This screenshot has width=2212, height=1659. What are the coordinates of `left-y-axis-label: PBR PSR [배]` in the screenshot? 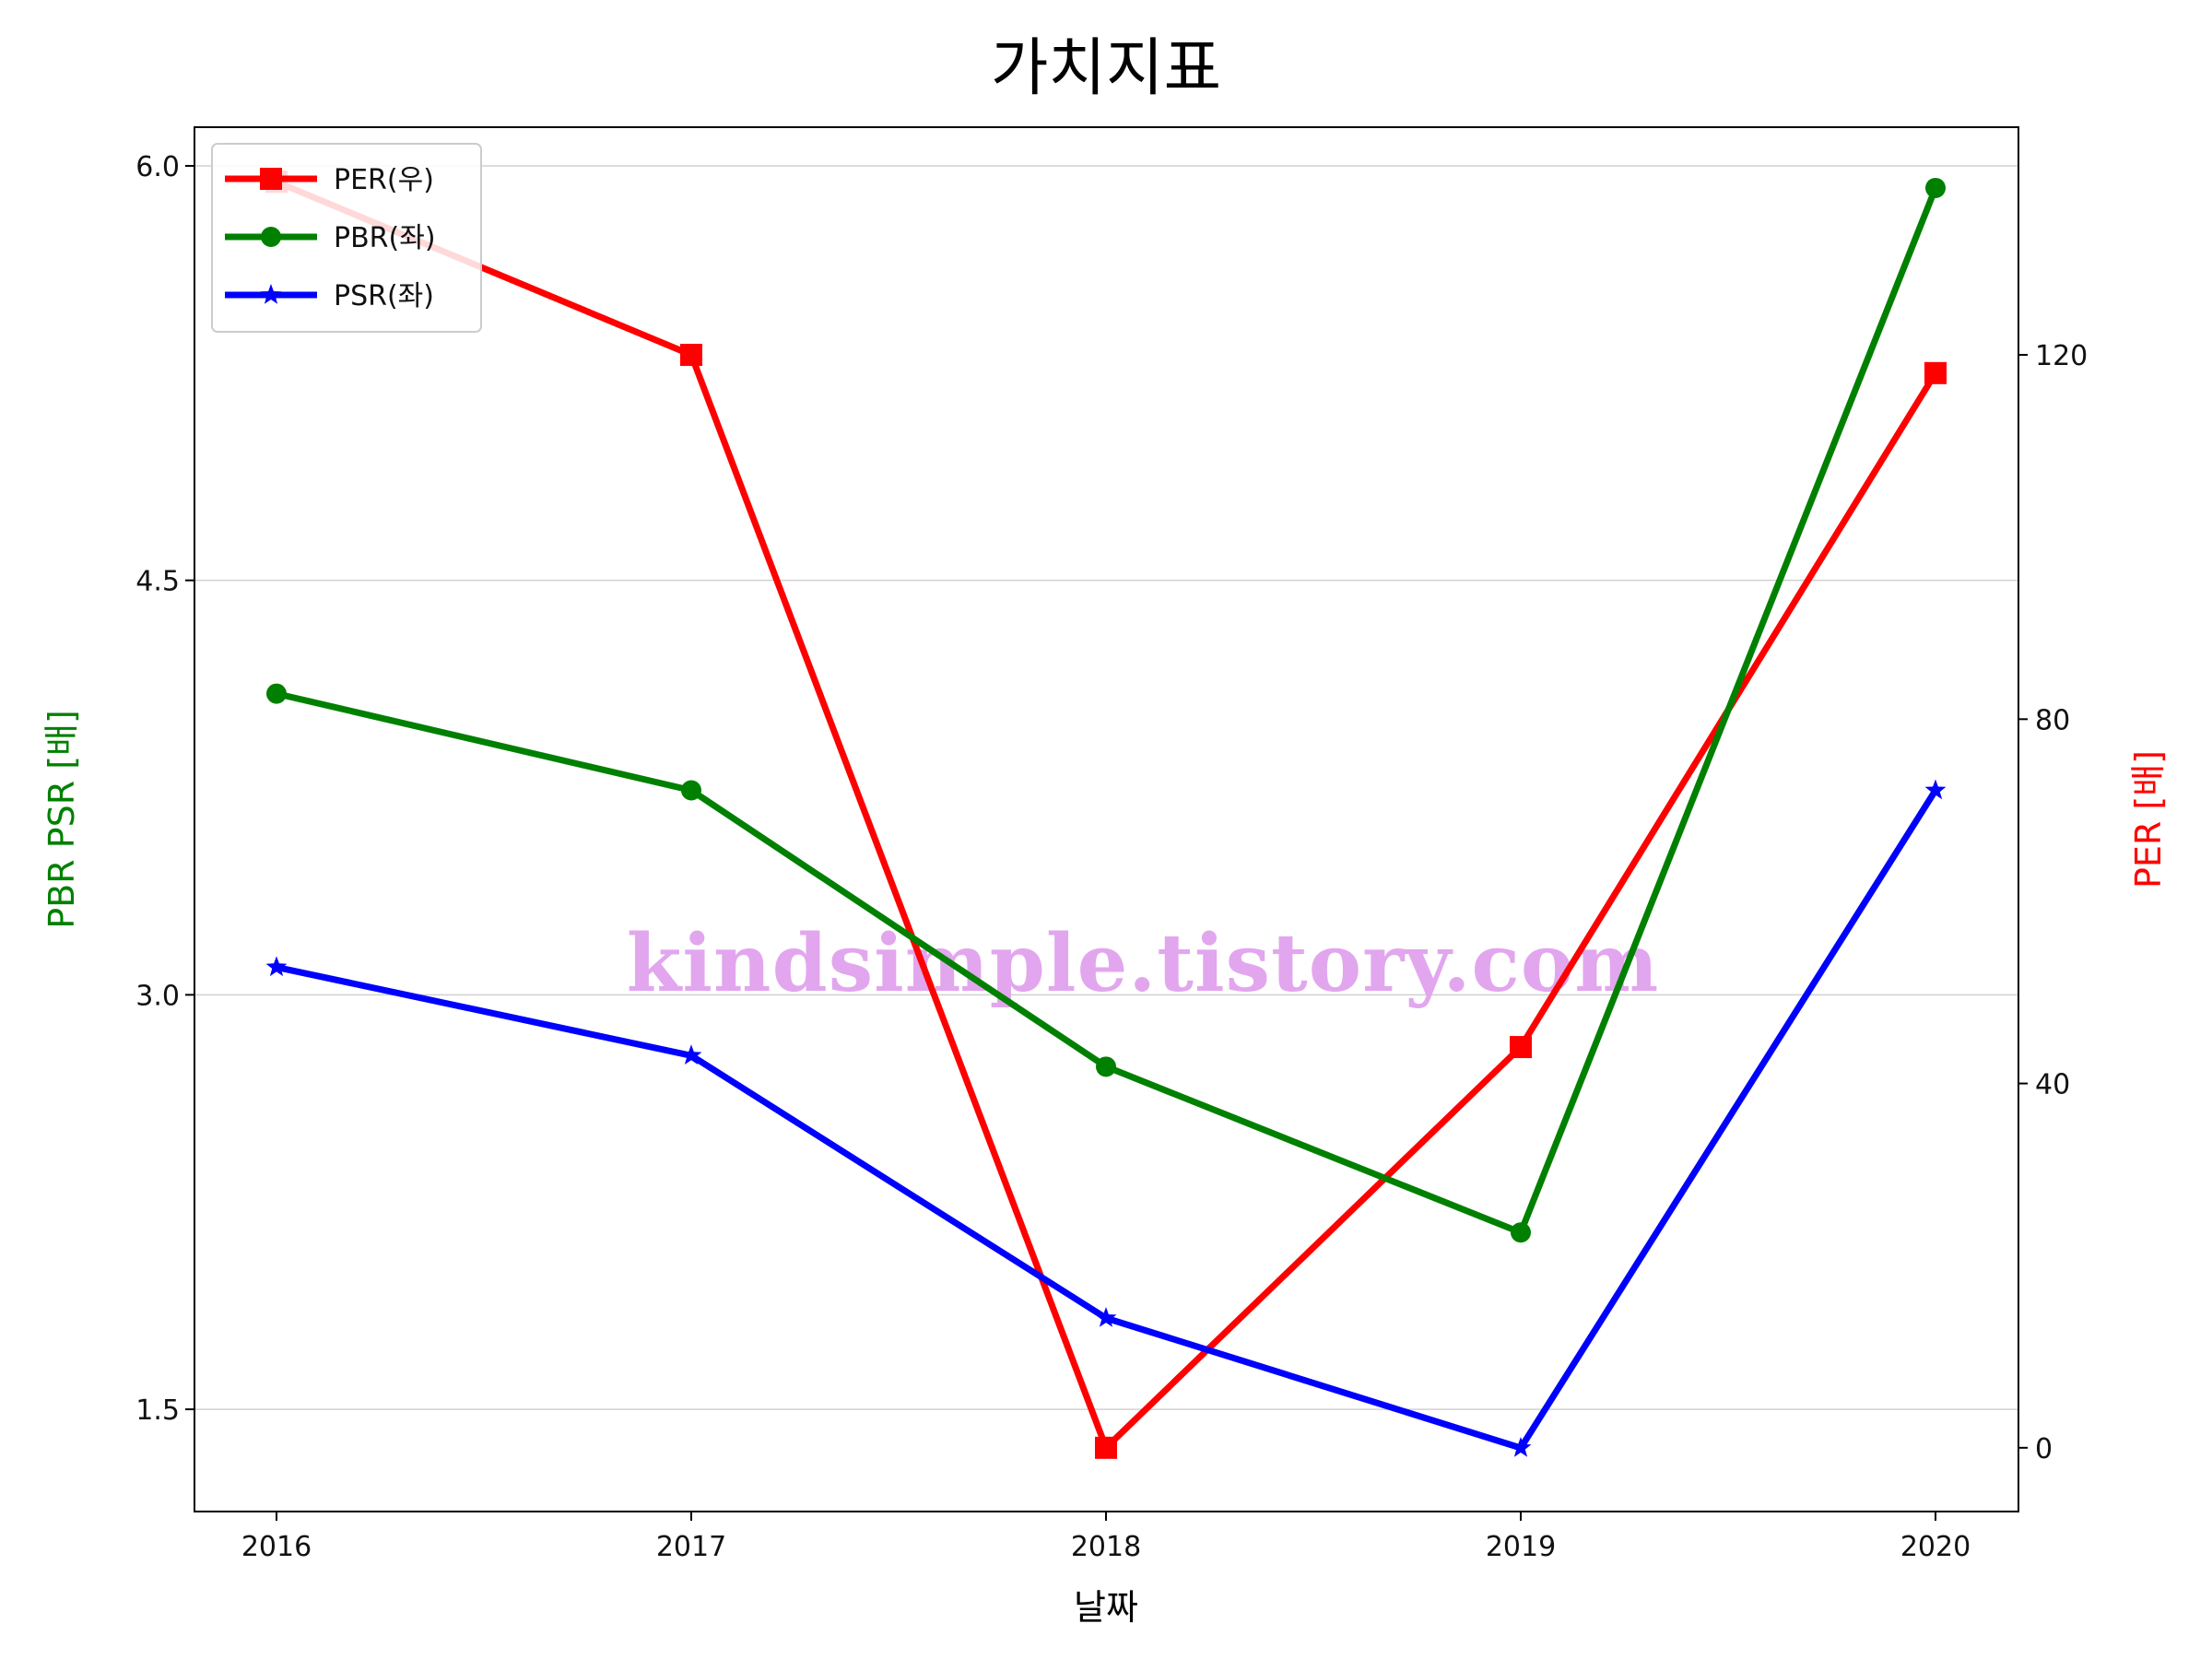 It's located at (61, 819).